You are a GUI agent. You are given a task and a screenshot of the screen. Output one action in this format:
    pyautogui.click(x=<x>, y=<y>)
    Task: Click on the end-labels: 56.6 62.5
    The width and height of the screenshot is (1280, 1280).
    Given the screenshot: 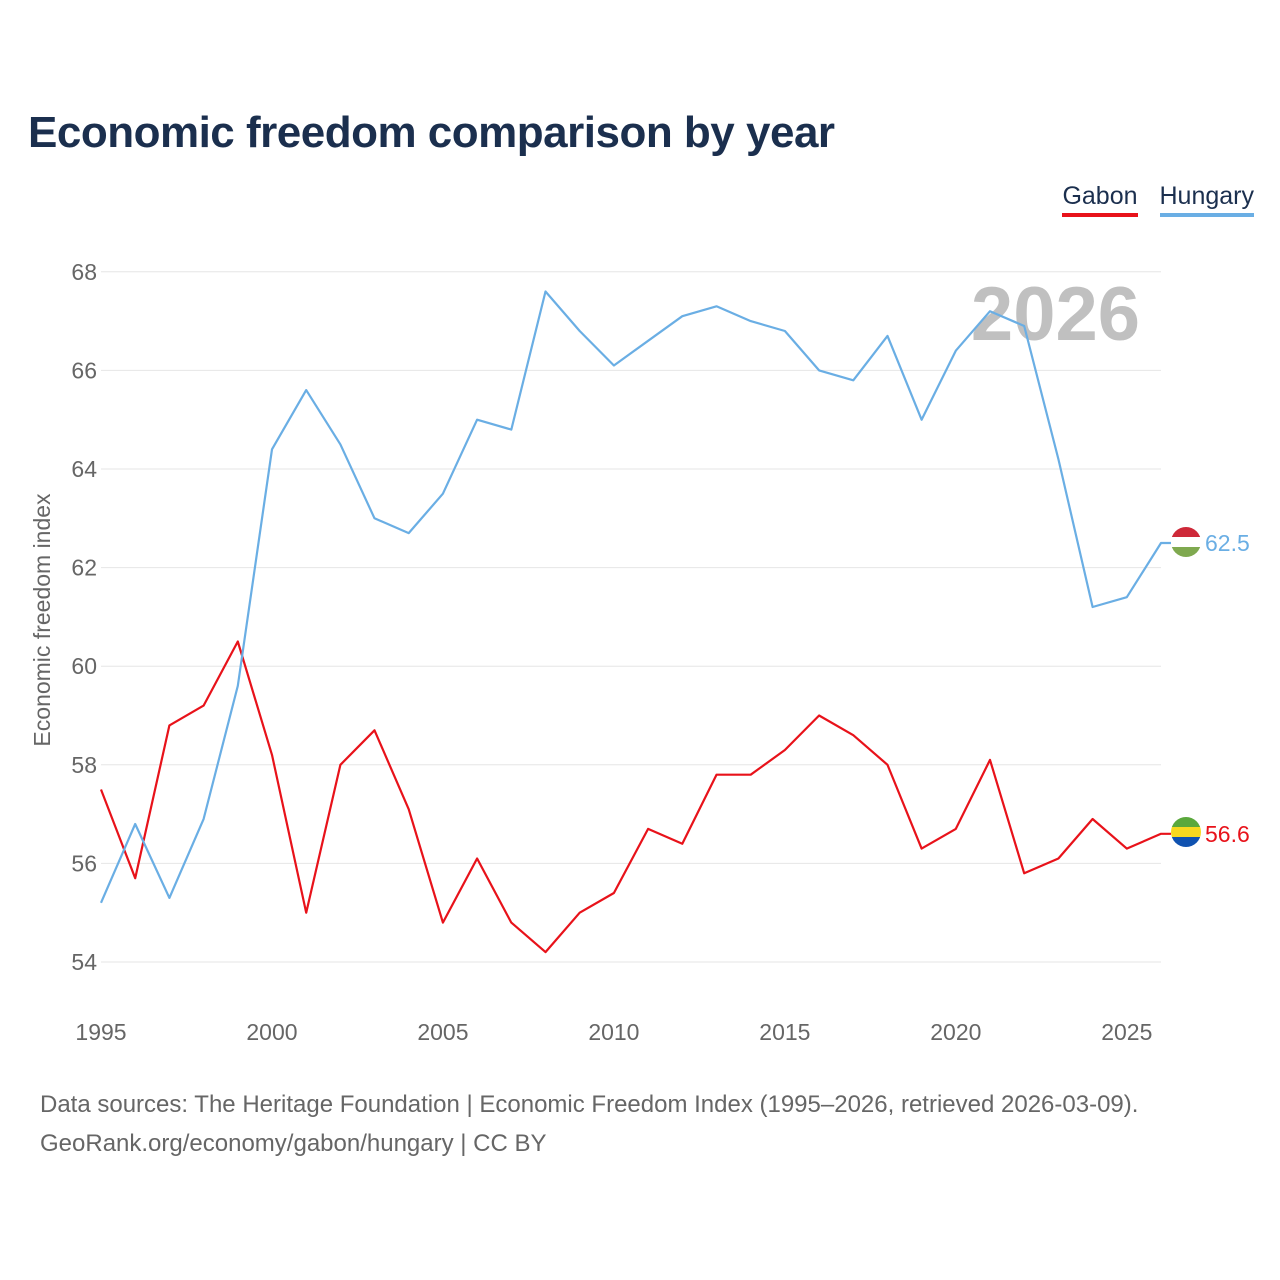 What is the action you would take?
    pyautogui.click(x=1227, y=688)
    